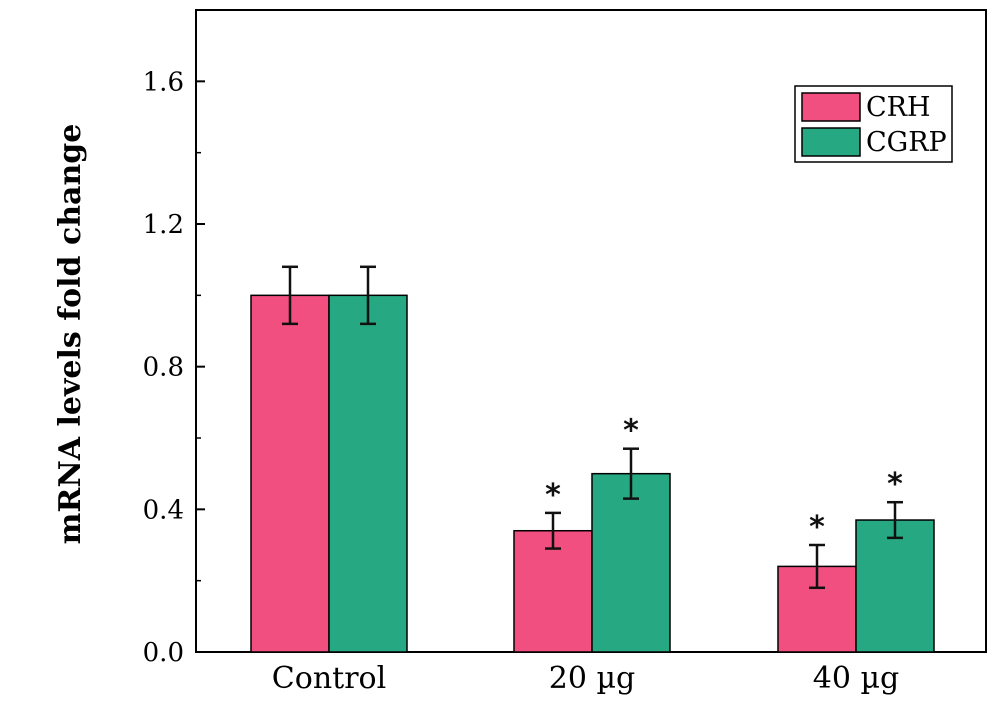 This screenshot has height=713, width=1000. Describe the element at coordinates (873, 124) in the screenshot. I see `legend: CRH CGRP` at that location.